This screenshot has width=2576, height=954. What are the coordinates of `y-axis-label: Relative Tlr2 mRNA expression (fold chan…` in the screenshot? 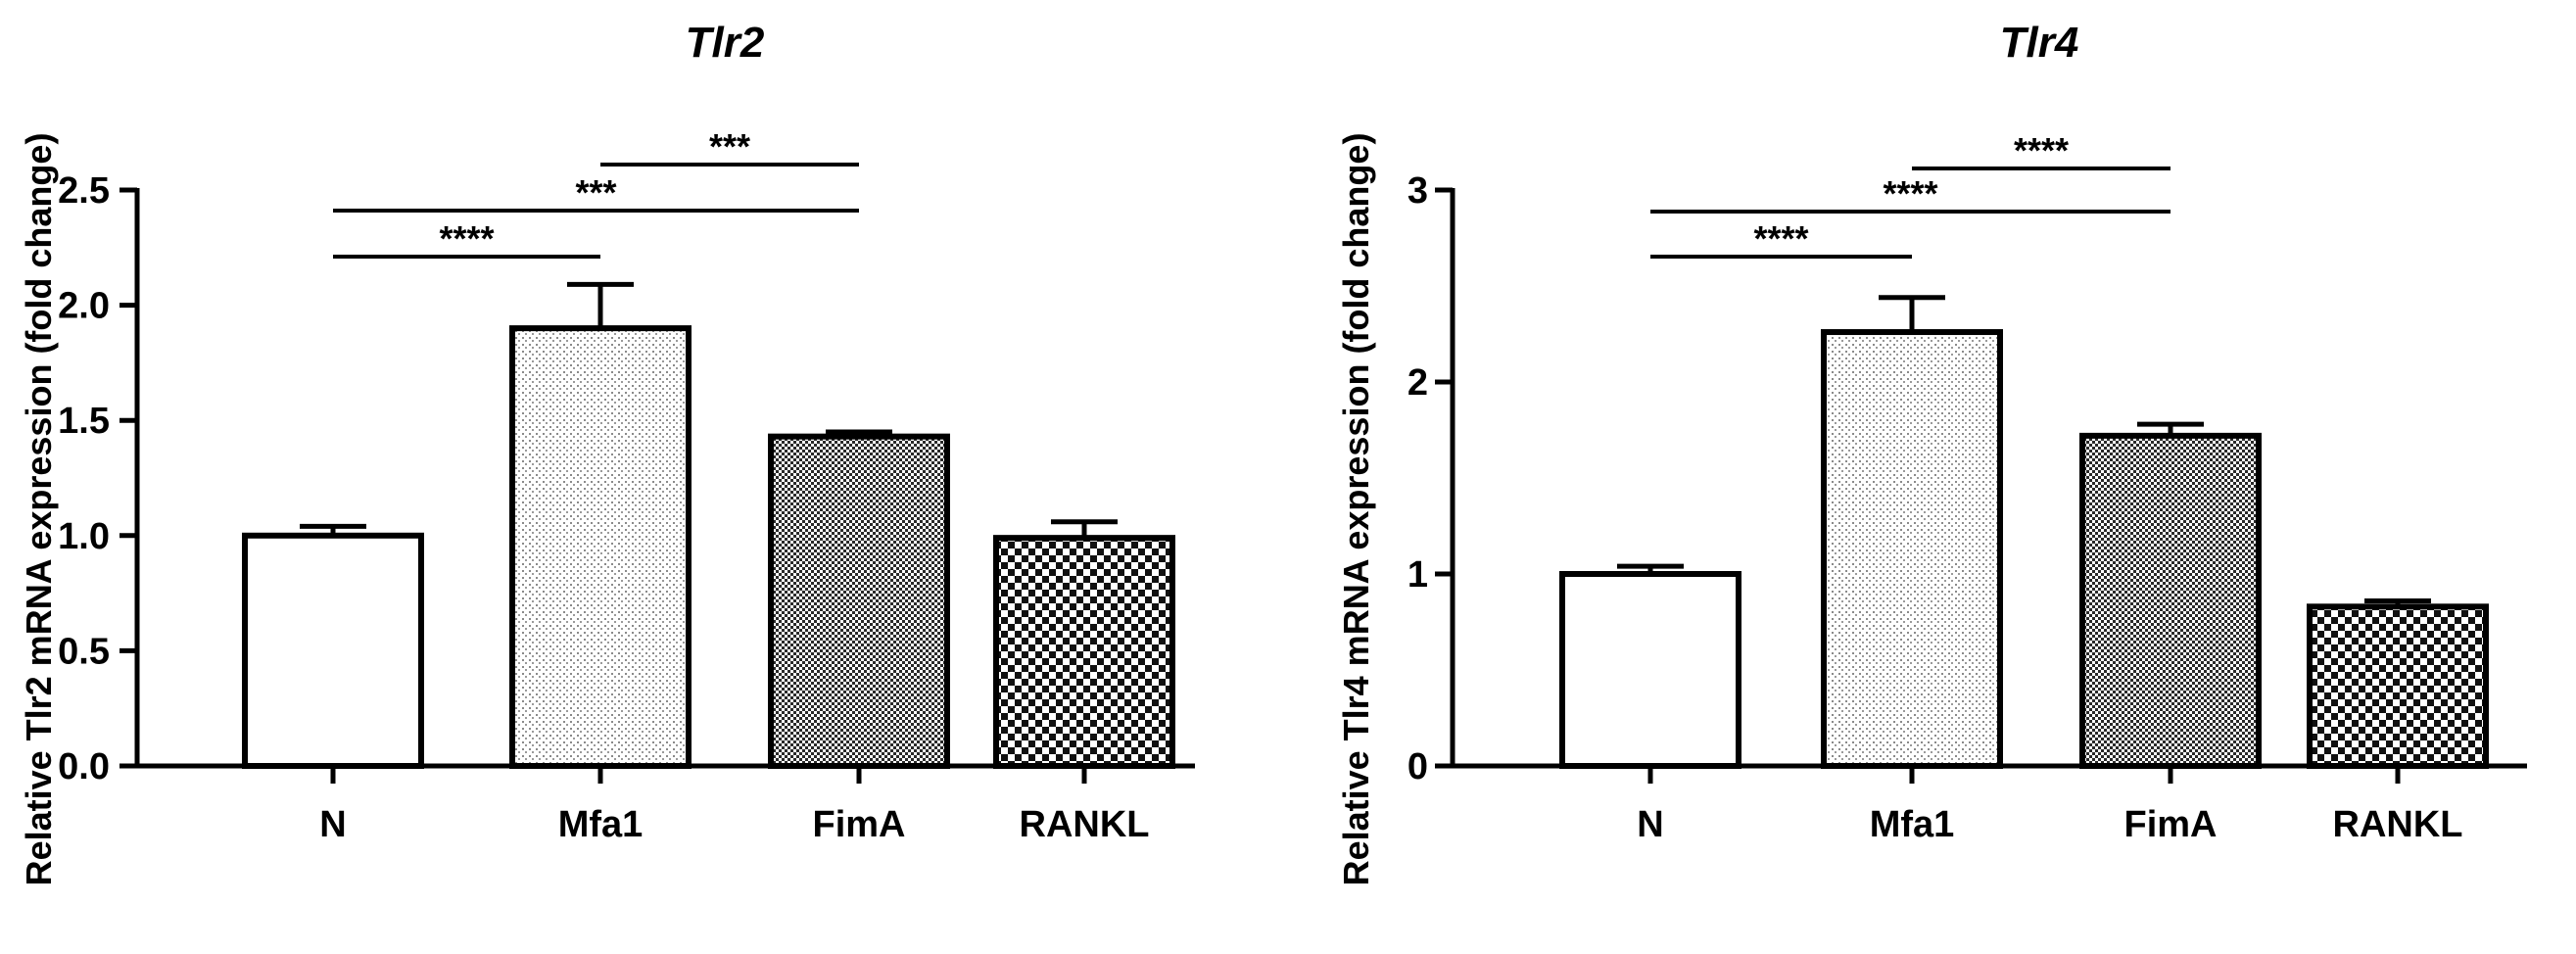 It's located at (39, 509).